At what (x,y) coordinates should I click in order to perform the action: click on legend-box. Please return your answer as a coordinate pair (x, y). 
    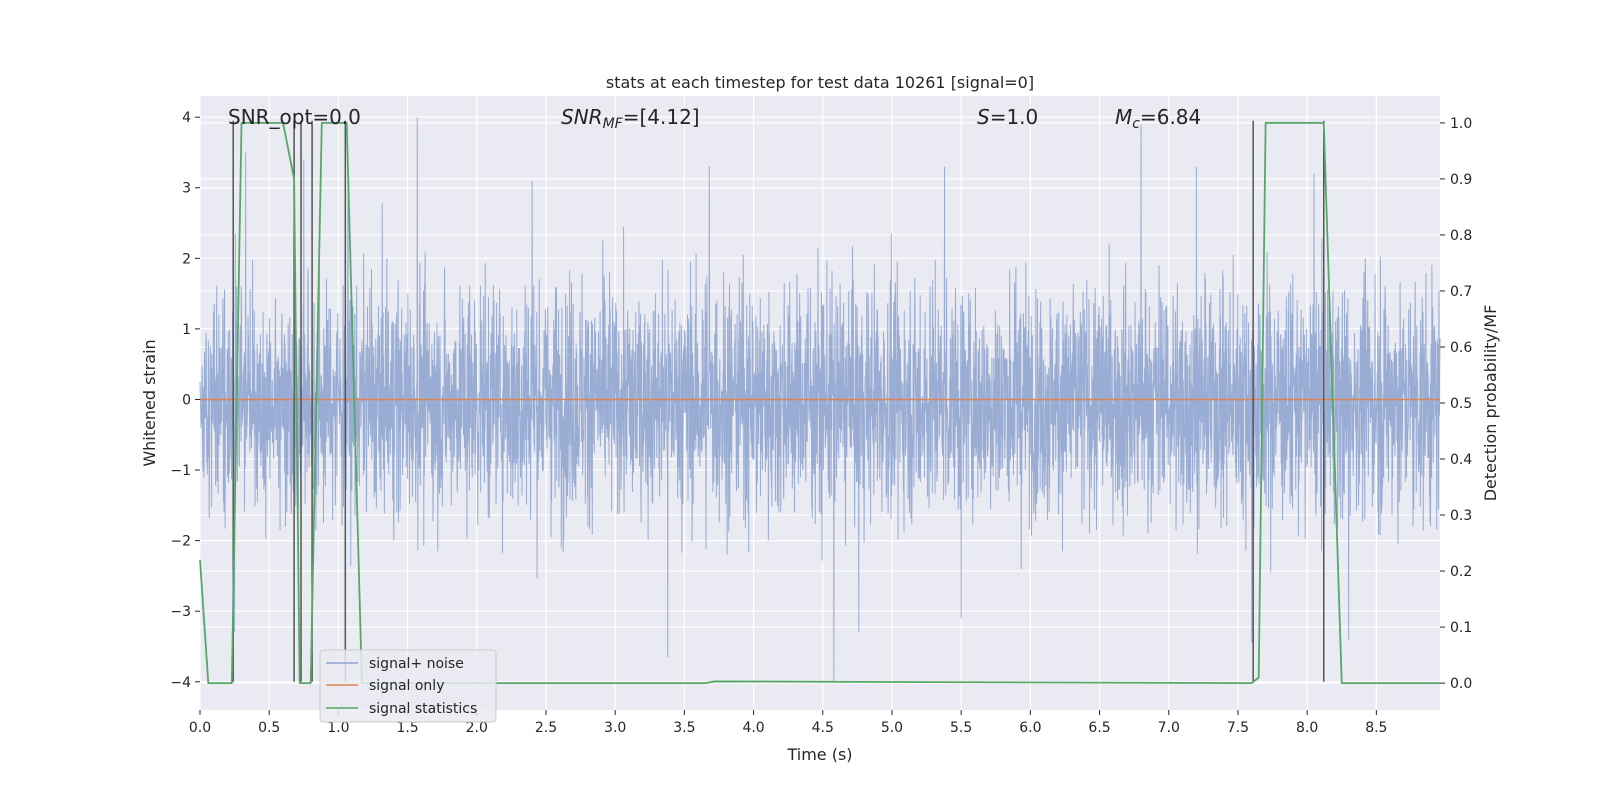
    Looking at the image, I should click on (408, 686).